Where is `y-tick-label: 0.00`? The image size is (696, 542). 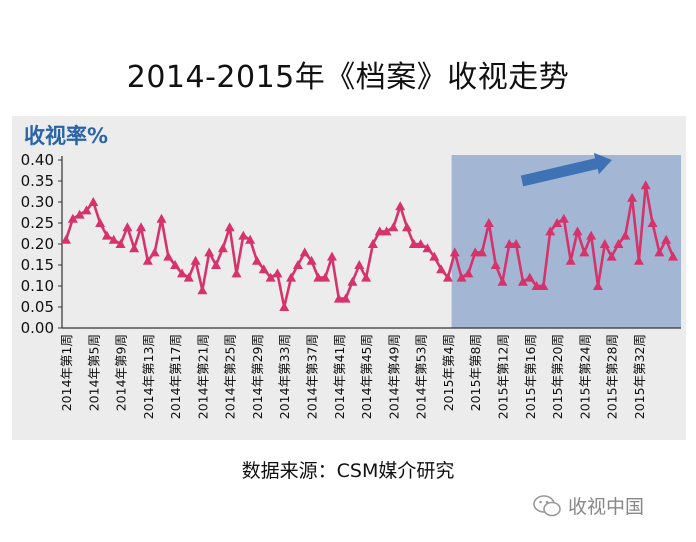 y-tick-label: 0.00 is located at coordinates (37, 328).